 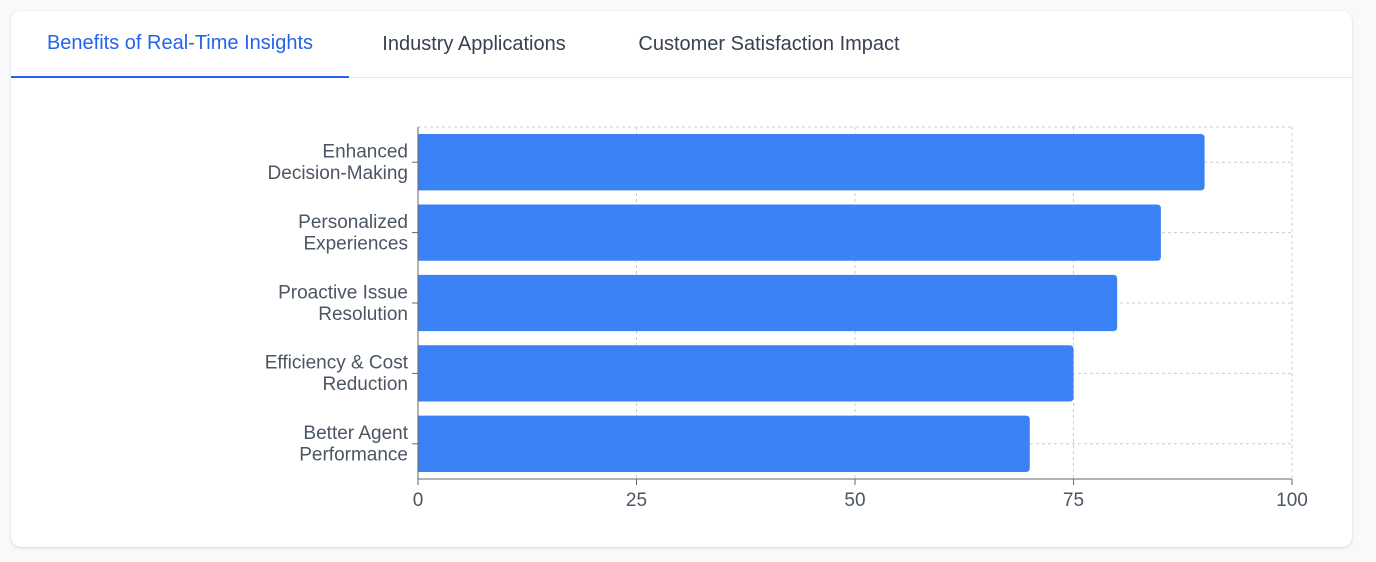 What do you see at coordinates (343, 292) in the screenshot?
I see `y-tick-label-line: Proactive Issue` at bounding box center [343, 292].